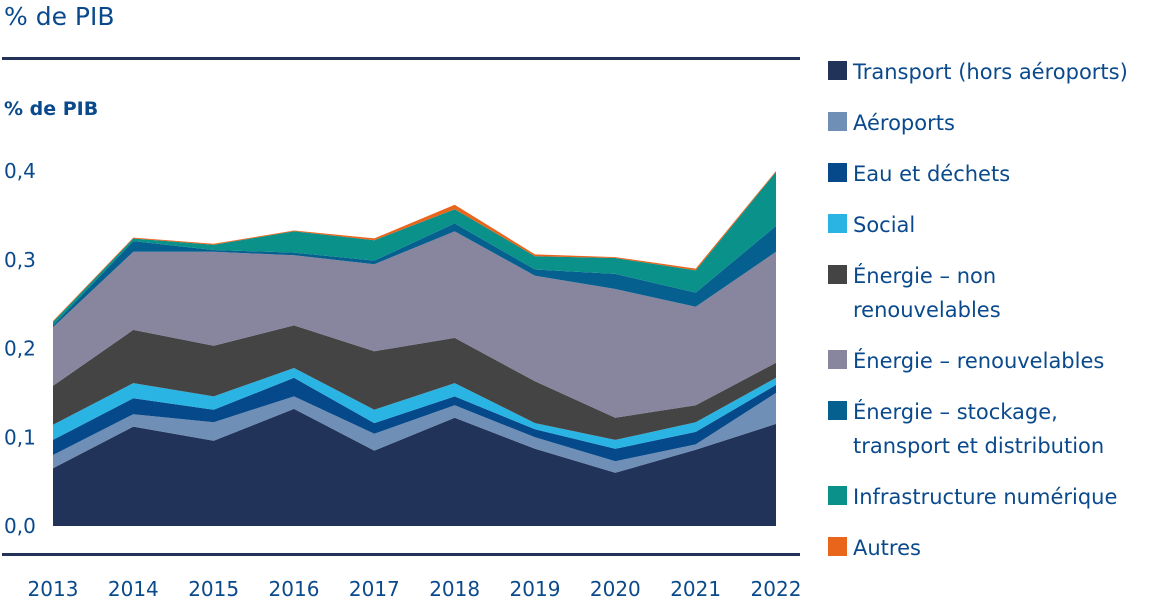 This screenshot has width=1149, height=609. I want to click on y-axis-ticks: 0,0 0,1 0,2 0,3 0,4, so click(20, 348).